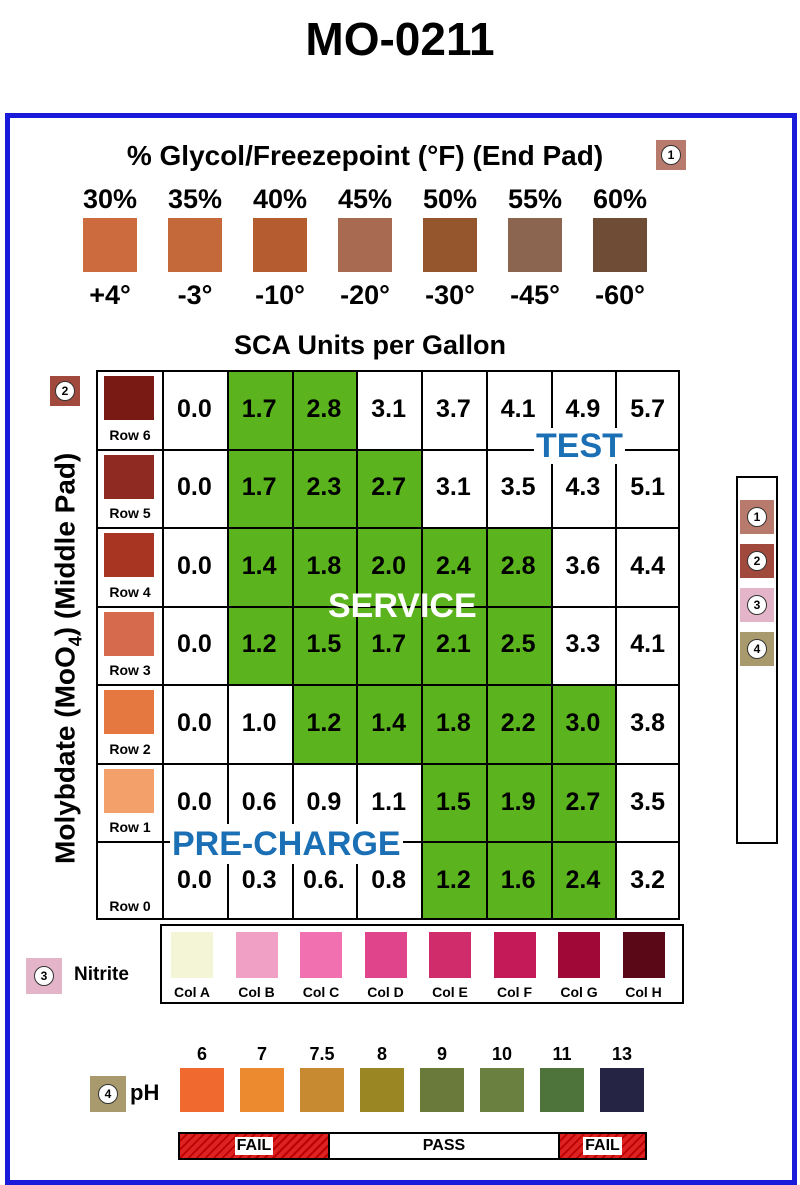 This screenshot has height=1185, width=800. What do you see at coordinates (388, 801) in the screenshot?
I see `sca-value: 1.1` at bounding box center [388, 801].